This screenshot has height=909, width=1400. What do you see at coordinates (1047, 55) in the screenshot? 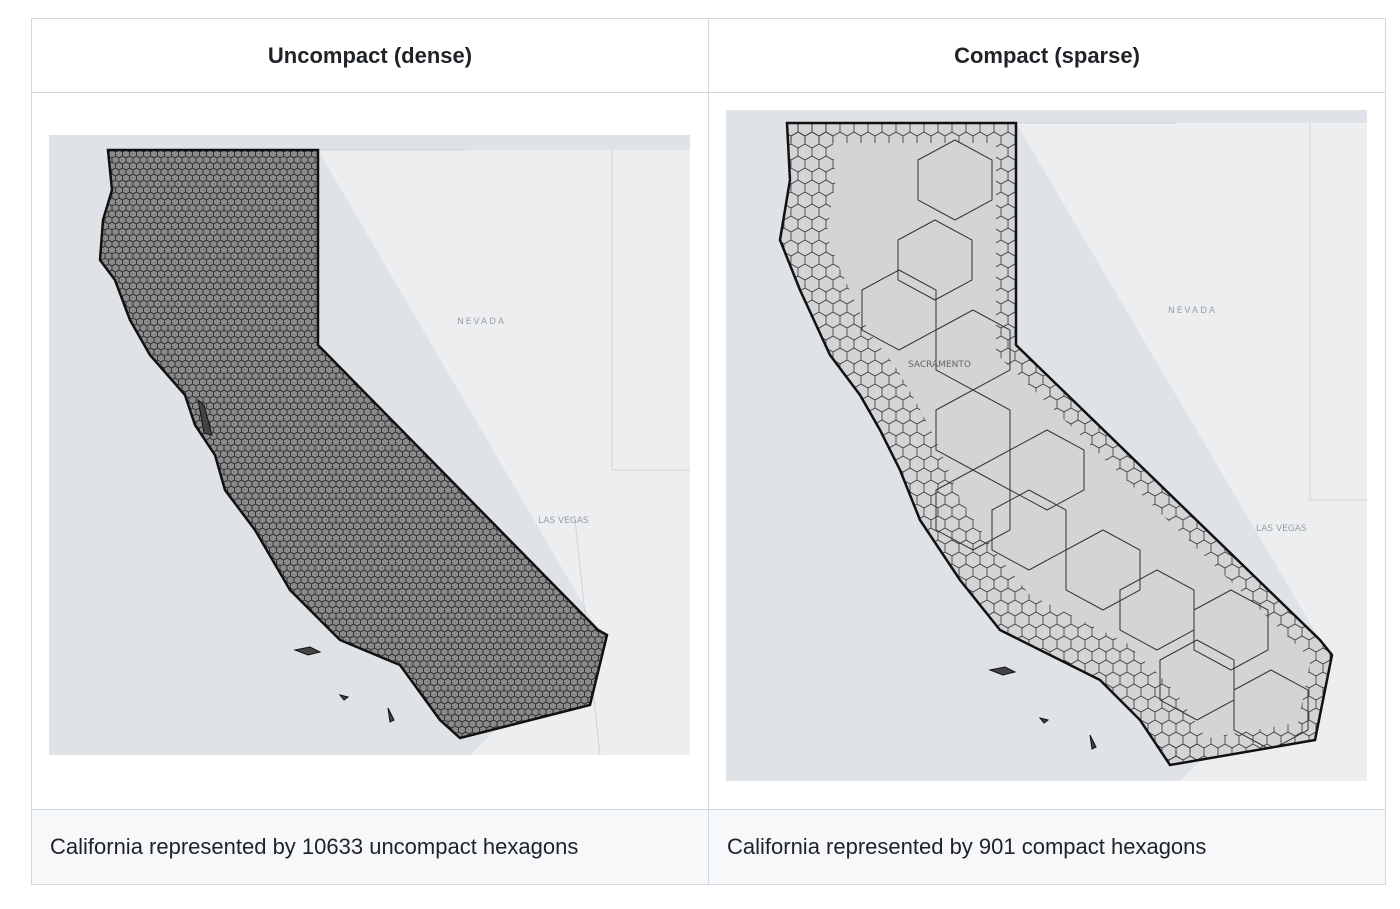
I see `header-cell: Compact (sparse)` at bounding box center [1047, 55].